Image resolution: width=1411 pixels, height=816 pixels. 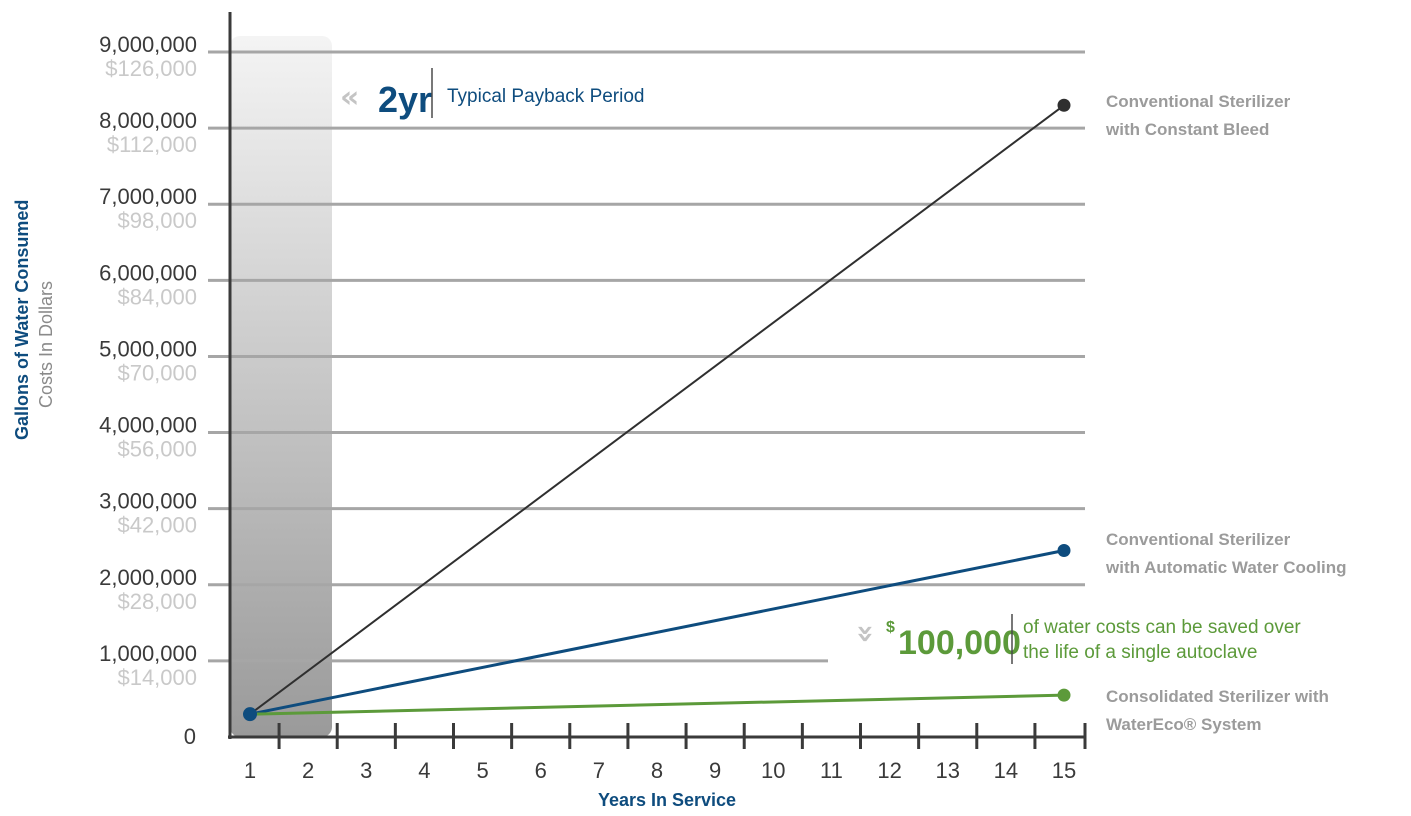 What do you see at coordinates (157, 525) in the screenshot?
I see `y-tick-cost-label: $42,000` at bounding box center [157, 525].